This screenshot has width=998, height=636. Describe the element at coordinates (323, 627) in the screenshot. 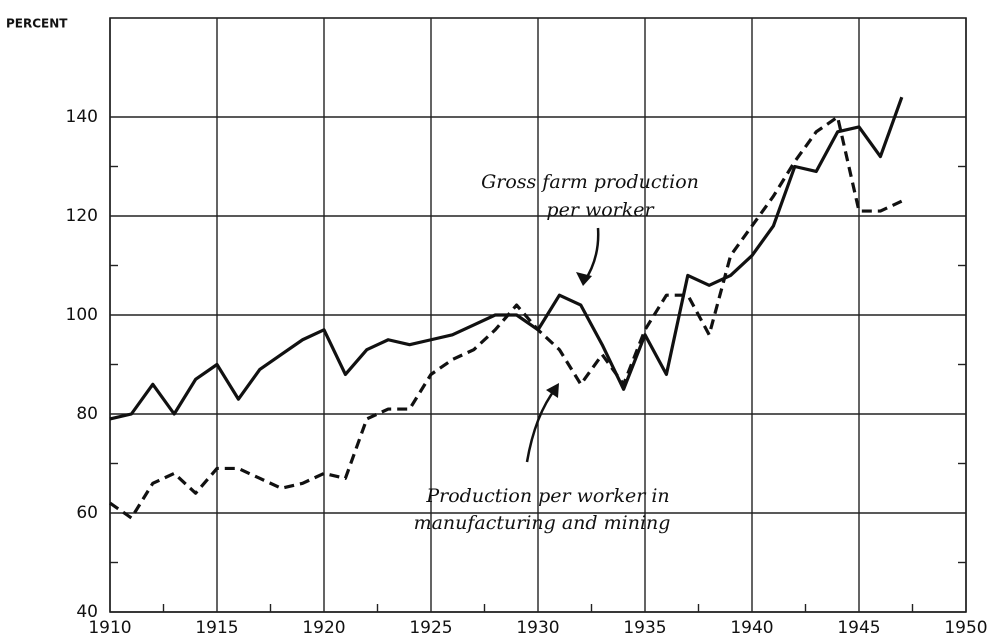

I see `x-tick-label: 1920` at that location.